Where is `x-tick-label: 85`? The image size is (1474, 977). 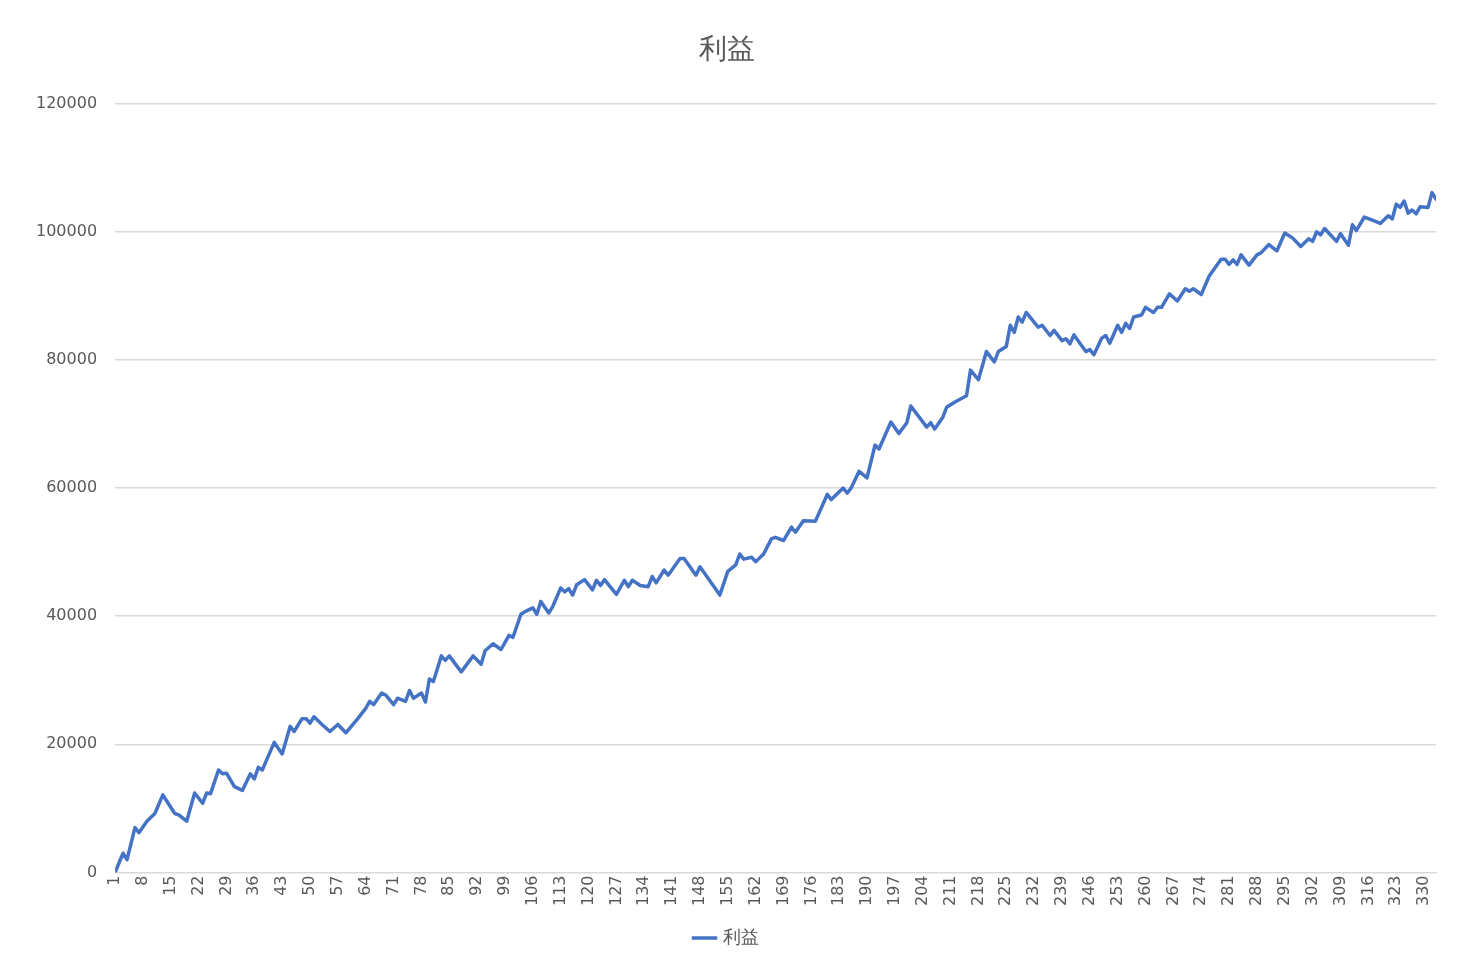
x-tick-label: 85 is located at coordinates (448, 885).